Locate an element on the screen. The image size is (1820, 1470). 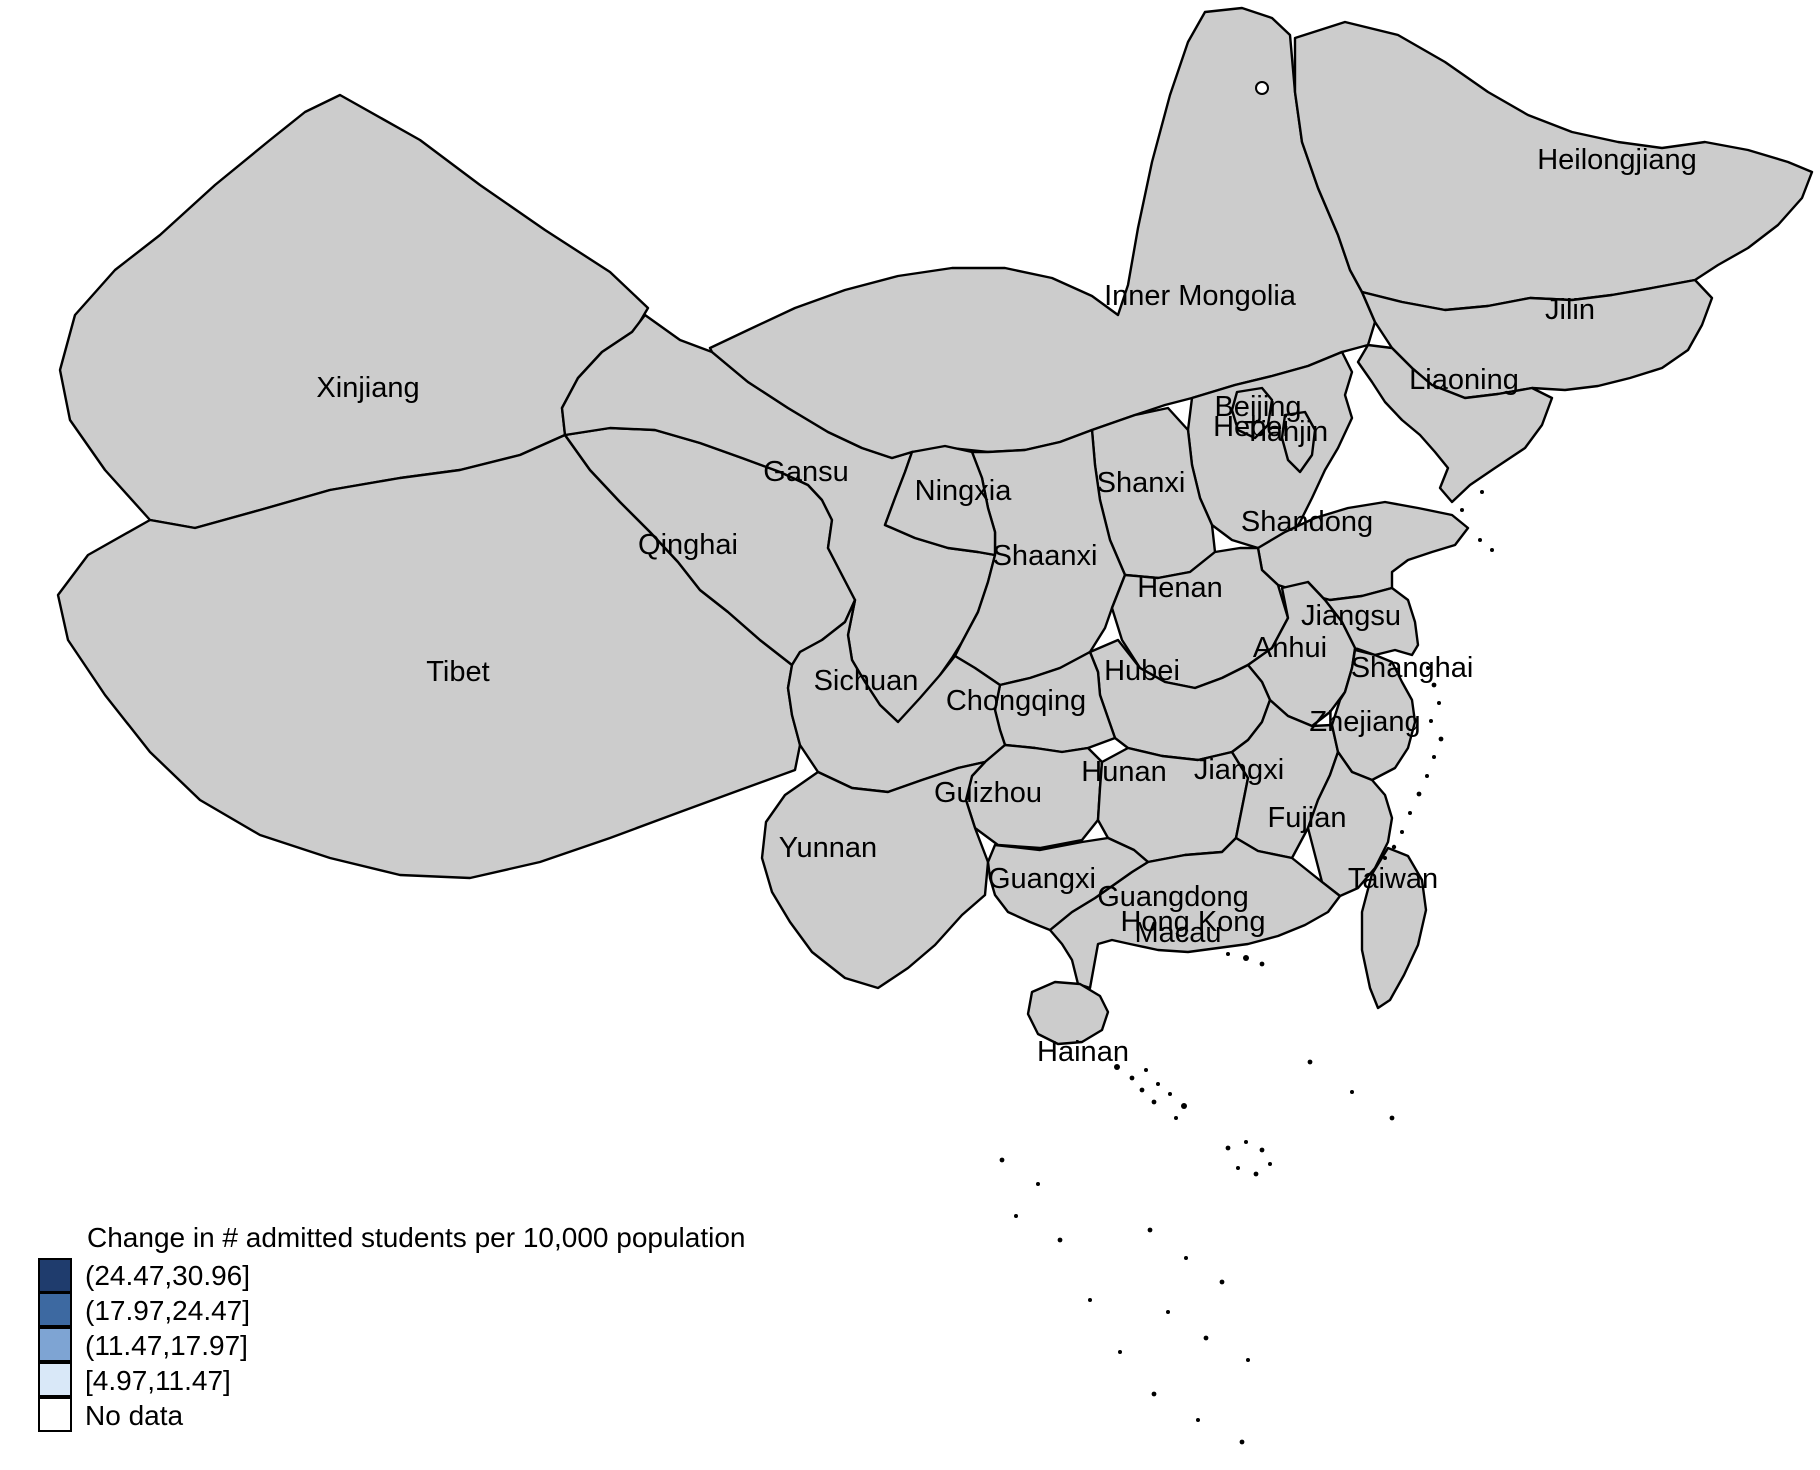
label-gansu: Gansu is located at coordinates (805, 472).